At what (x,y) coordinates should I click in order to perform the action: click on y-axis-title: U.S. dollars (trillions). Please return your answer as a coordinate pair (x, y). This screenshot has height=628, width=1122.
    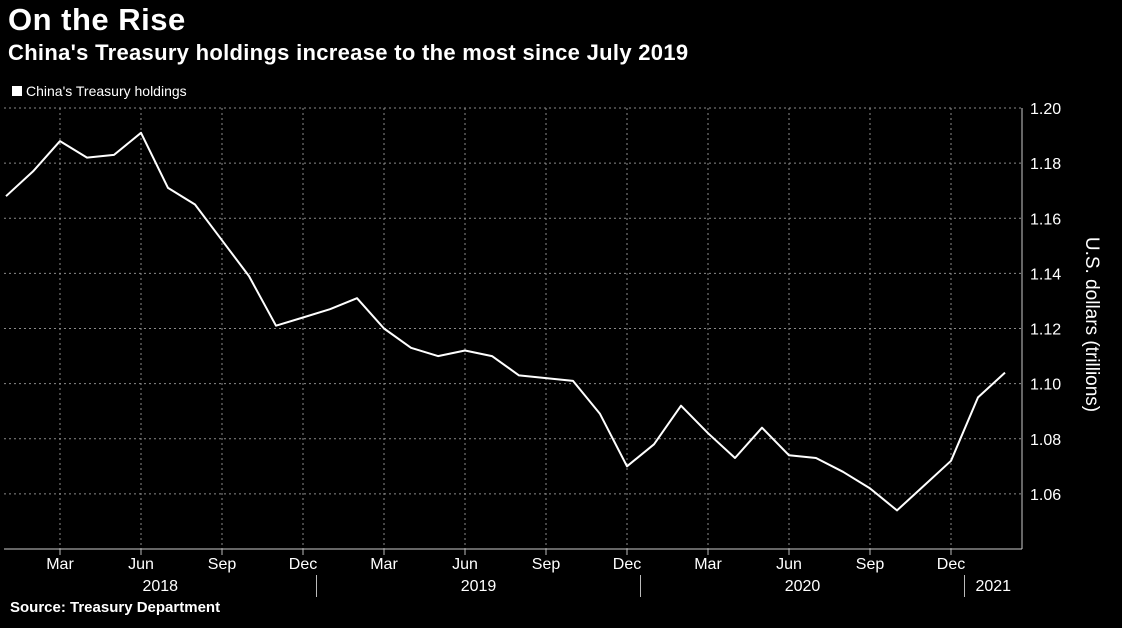
    Looking at the image, I should click on (1091, 324).